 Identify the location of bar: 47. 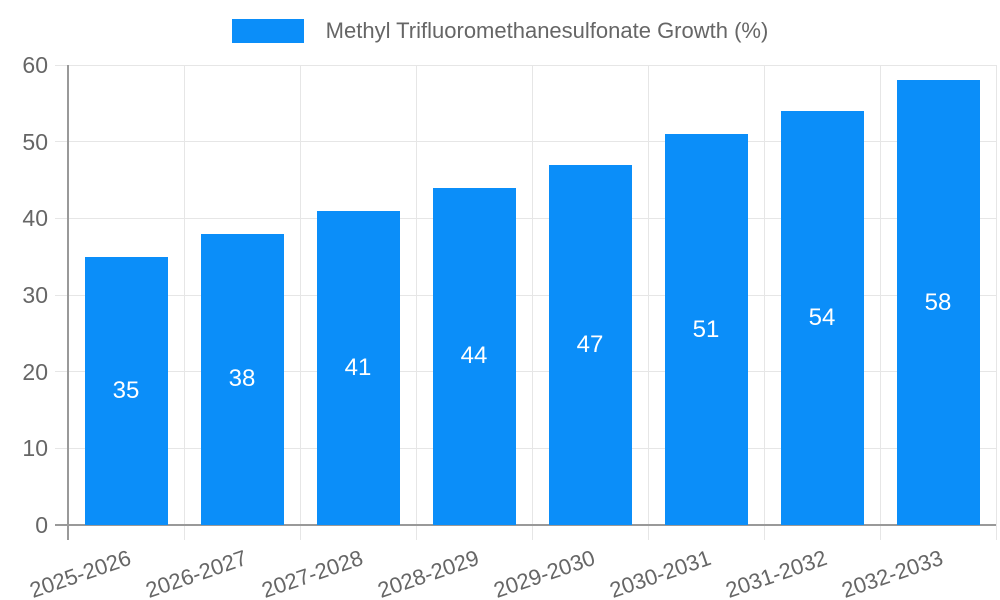
(590, 344).